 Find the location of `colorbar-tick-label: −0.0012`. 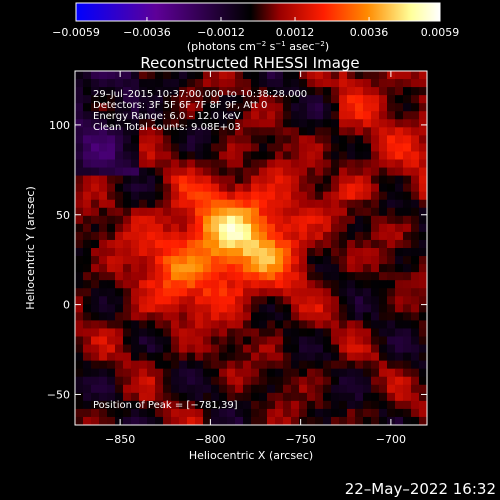

colorbar-tick-label: −0.0012 is located at coordinates (221, 32).